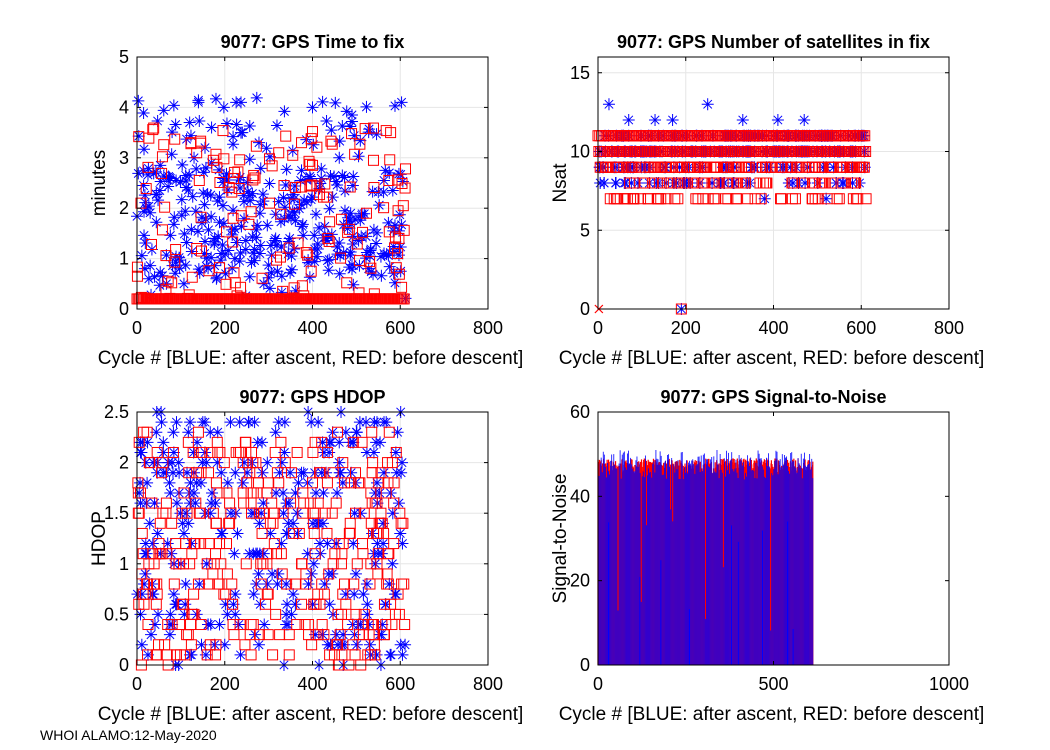 This screenshot has width=1050, height=750. What do you see at coordinates (310, 183) in the screenshot?
I see `plot-area` at bounding box center [310, 183].